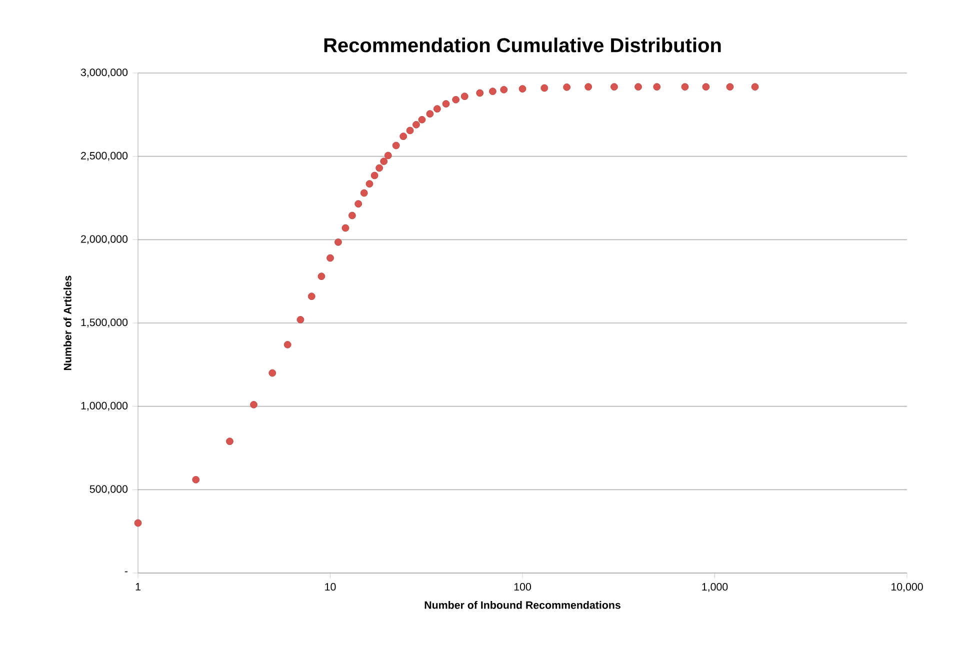 This screenshot has width=956, height=651. What do you see at coordinates (138, 586) in the screenshot?
I see `x-tick-label: 1` at bounding box center [138, 586].